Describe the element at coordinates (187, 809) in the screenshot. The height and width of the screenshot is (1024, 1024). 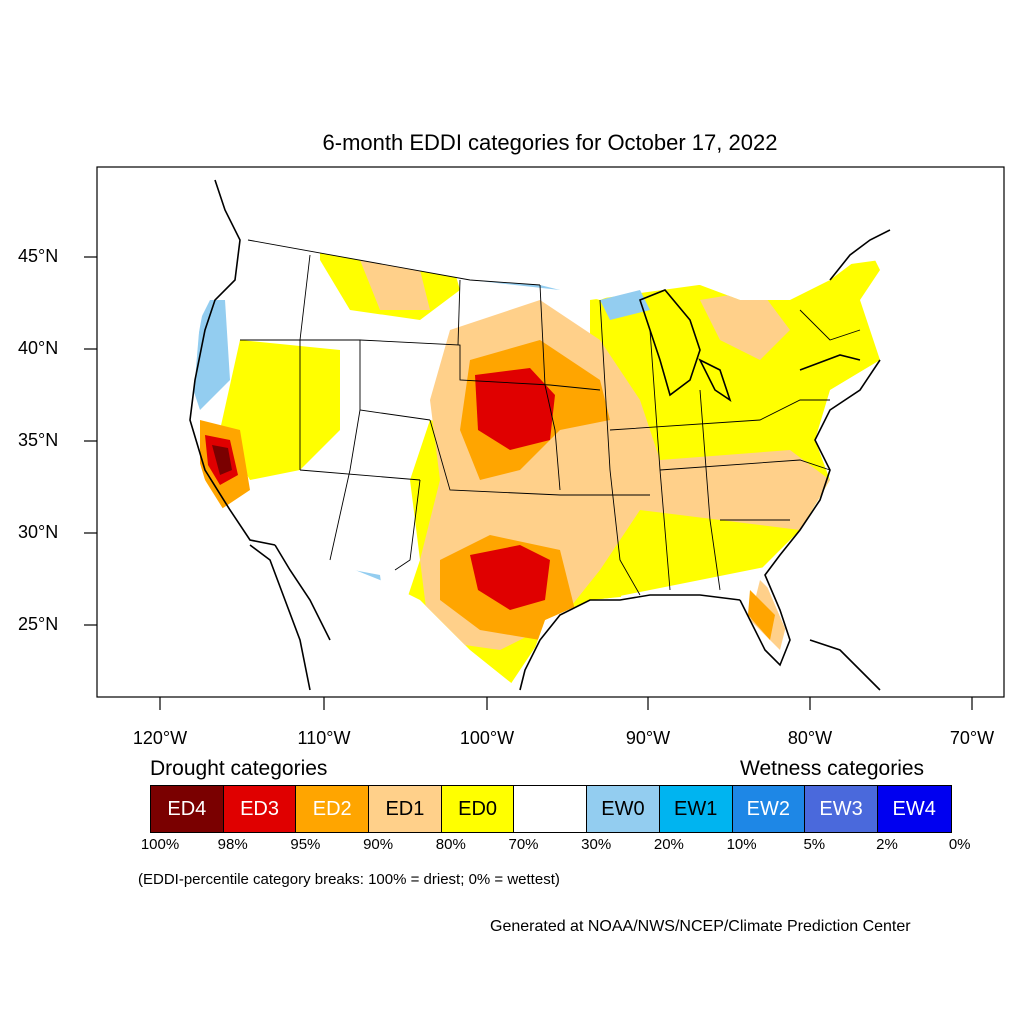
I see `legend-swatch-ed4: ED4` at that location.